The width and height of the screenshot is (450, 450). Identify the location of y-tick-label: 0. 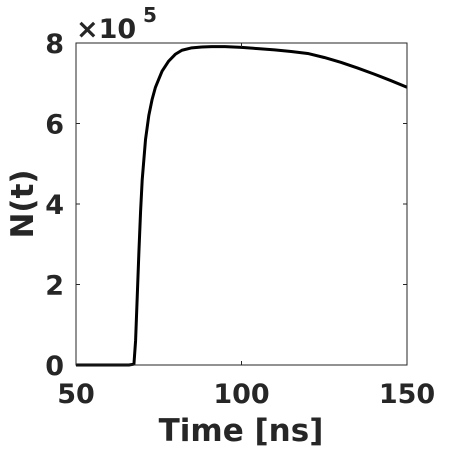
(54, 366).